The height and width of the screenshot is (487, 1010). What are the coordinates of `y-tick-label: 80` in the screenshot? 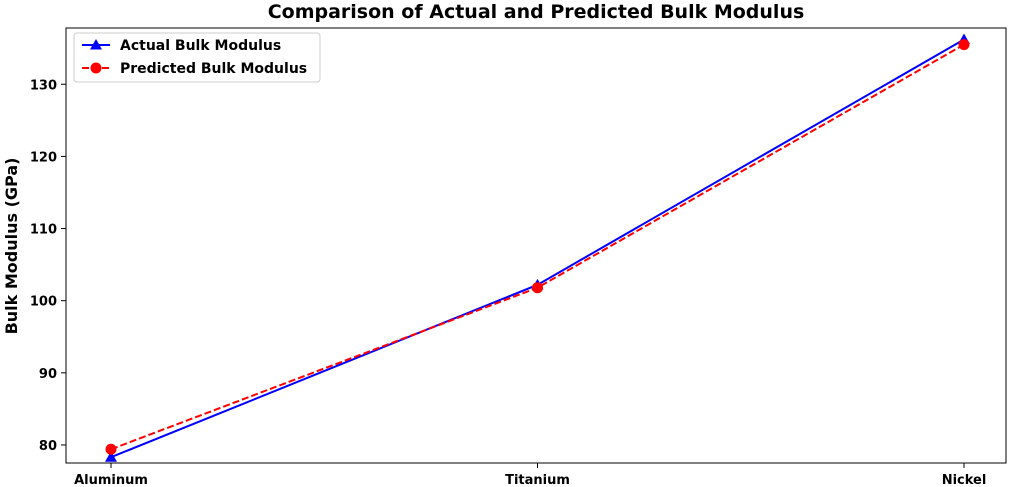 It's located at (48, 446).